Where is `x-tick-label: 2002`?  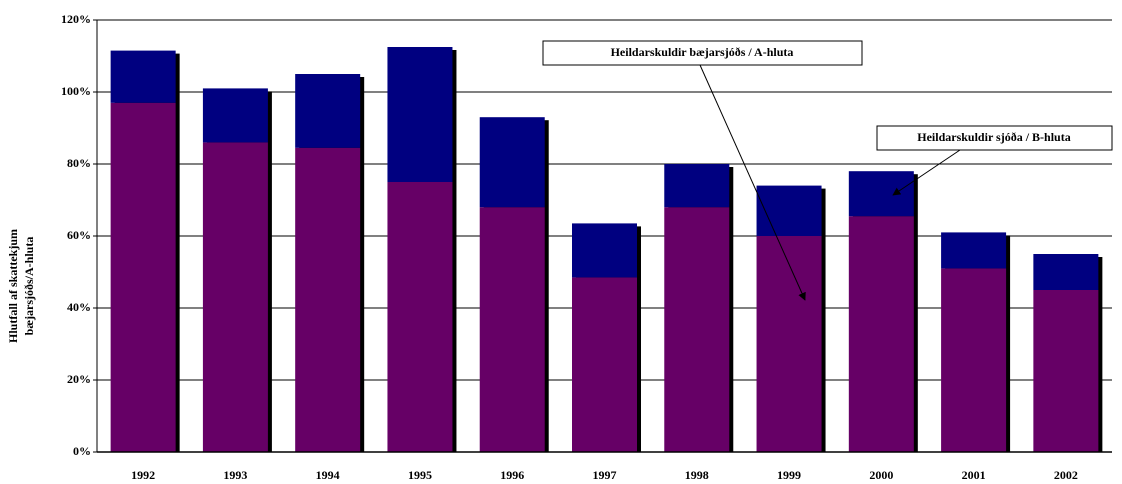 x-tick-label: 2002 is located at coordinates (1066, 475).